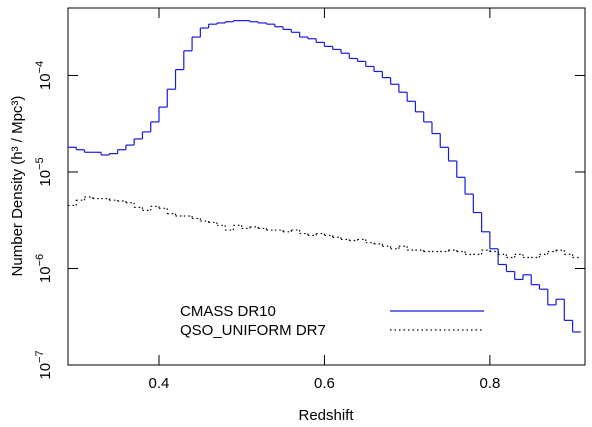  What do you see at coordinates (253, 330) in the screenshot?
I see `legend-label: QSO_UNIFORM DR7` at bounding box center [253, 330].